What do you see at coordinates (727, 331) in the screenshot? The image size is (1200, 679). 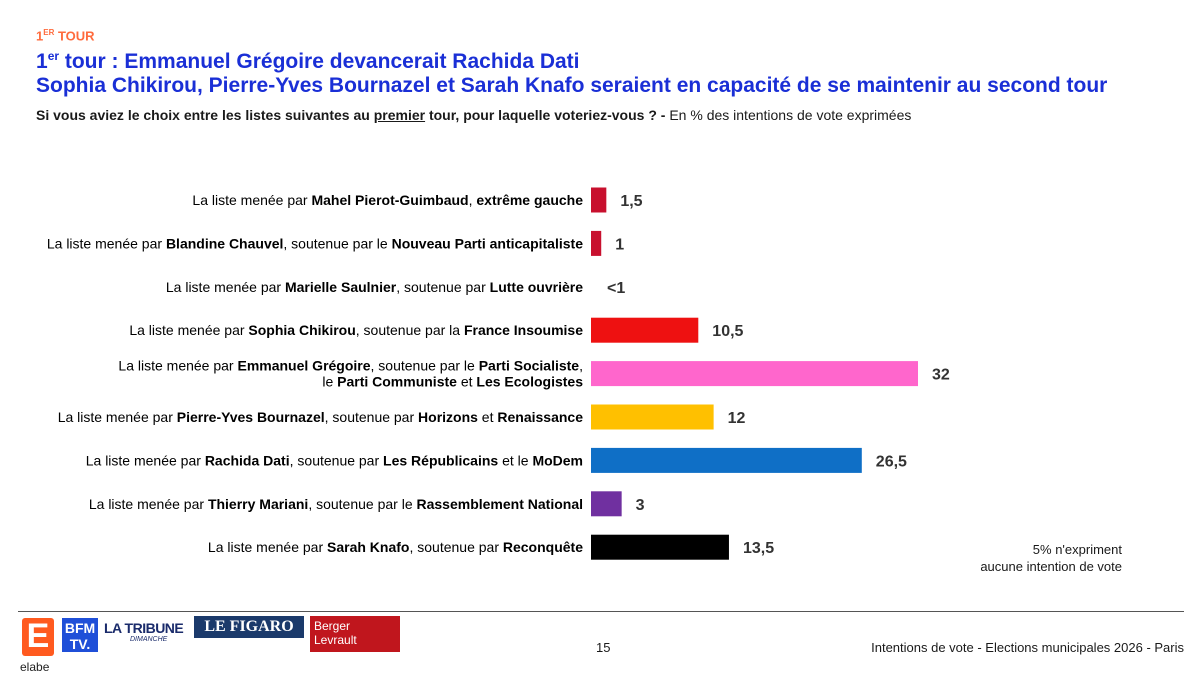 I see `value-label-3: 10,5` at bounding box center [727, 331].